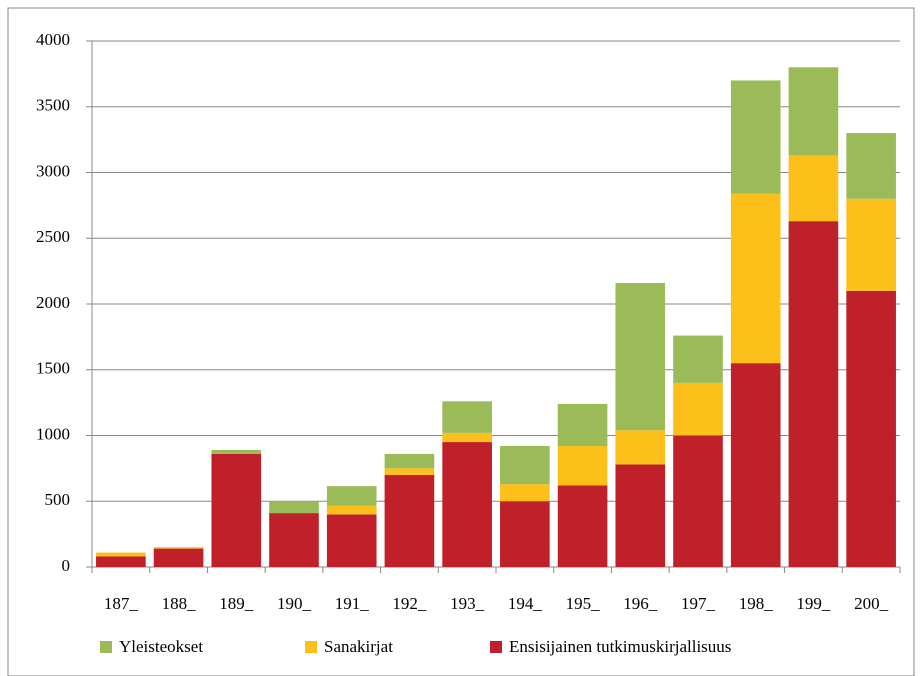 The height and width of the screenshot is (676, 922). Describe the element at coordinates (813, 603) in the screenshot. I see `x-tick-label: 199_` at that location.